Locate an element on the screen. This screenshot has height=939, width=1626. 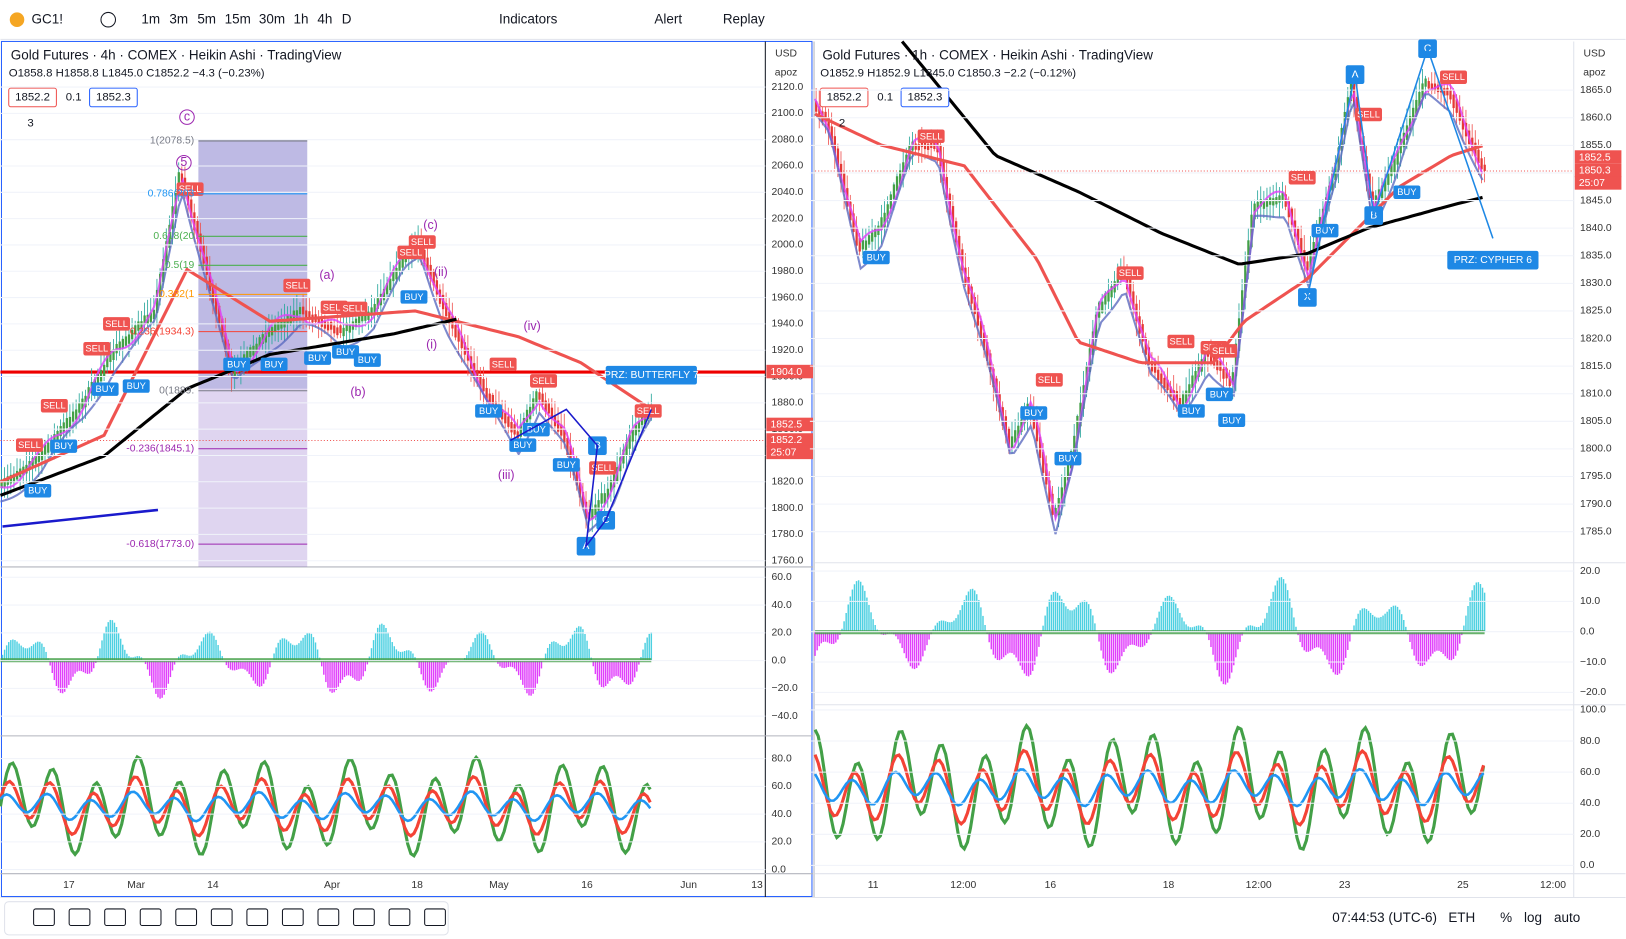
timeframe-button: 1m is located at coordinates (150, 18).